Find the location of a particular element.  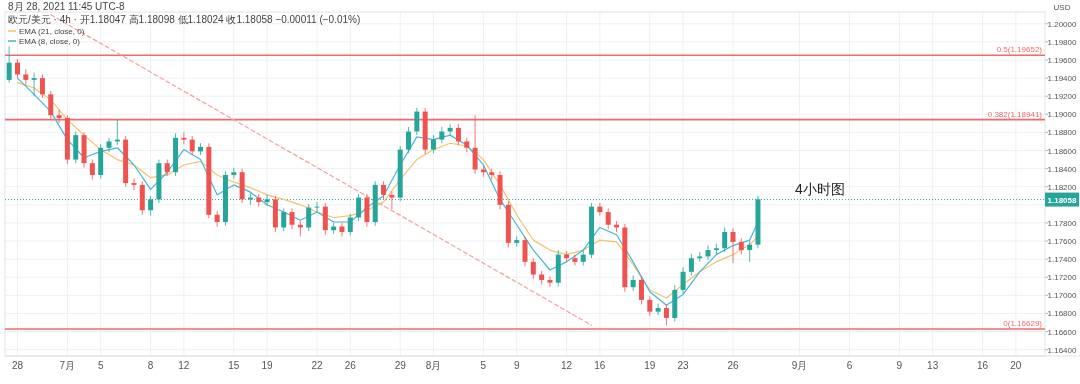

y-tick-label: 1.20000 is located at coordinates (1062, 24).